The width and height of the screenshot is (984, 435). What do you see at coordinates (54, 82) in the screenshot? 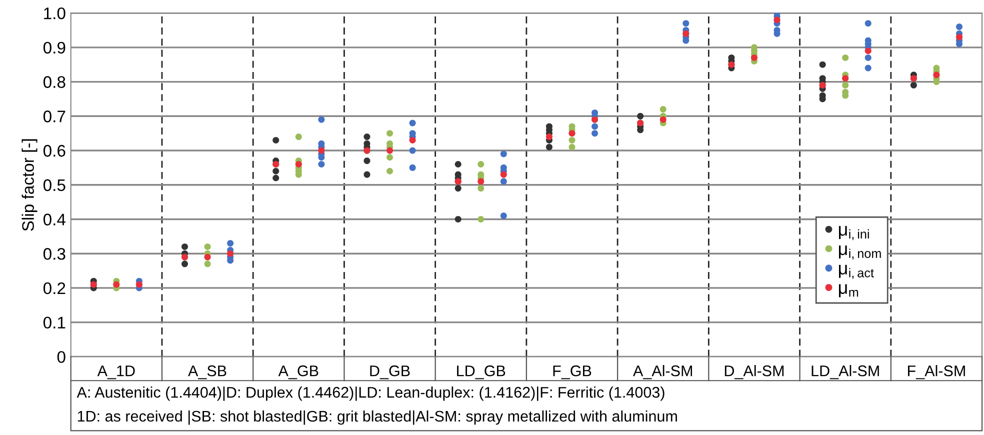
I see `y-tick-label: 0.8` at bounding box center [54, 82].